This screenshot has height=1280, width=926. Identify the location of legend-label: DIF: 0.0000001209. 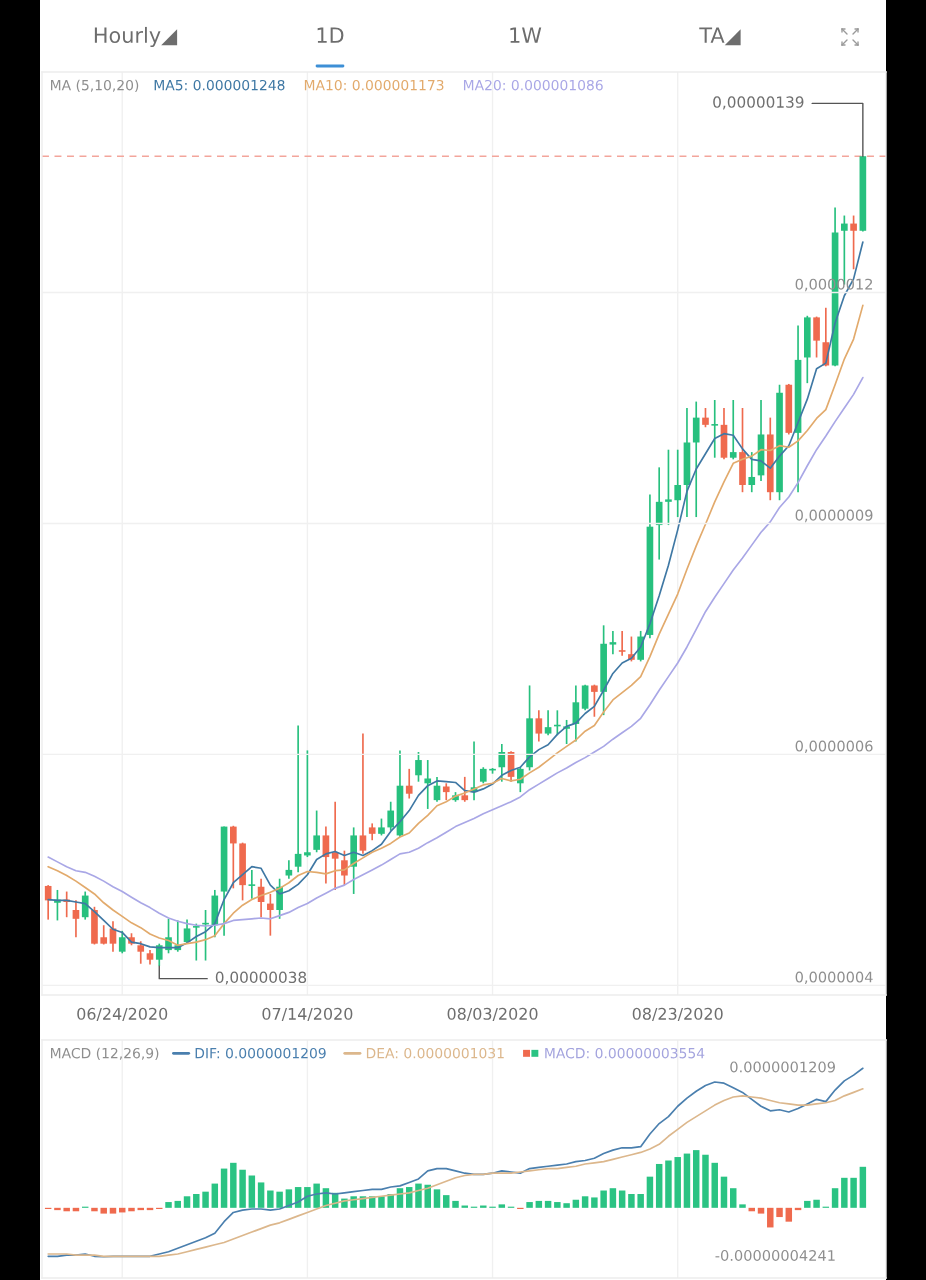
(260, 1053).